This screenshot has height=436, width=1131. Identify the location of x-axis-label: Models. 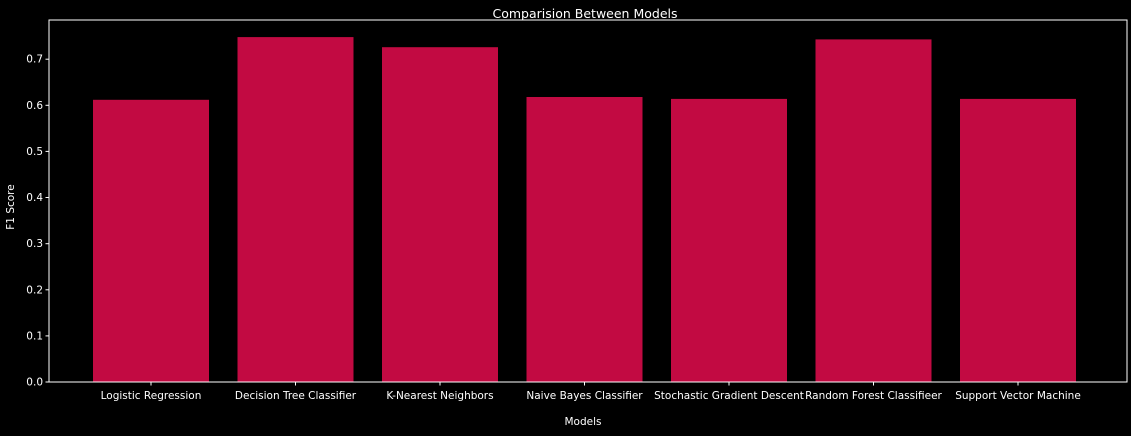
(583, 422).